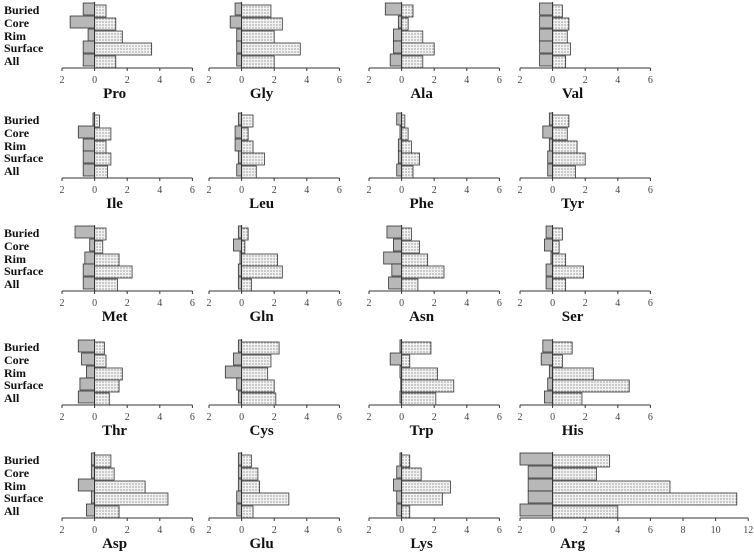 This screenshot has height=557, width=754. Describe the element at coordinates (114, 544) in the screenshot. I see `panel-title: Asp` at that location.